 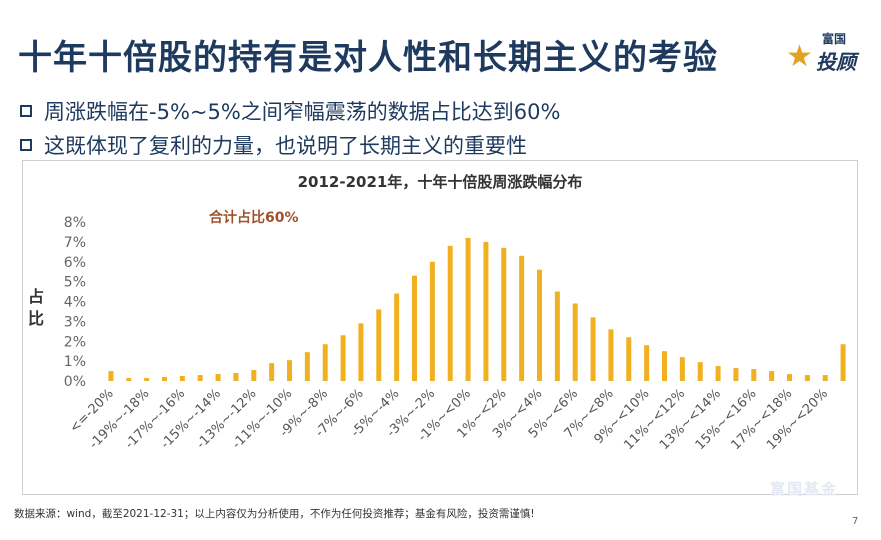 What do you see at coordinates (75, 342) in the screenshot?
I see `y-tick-label: 2%` at bounding box center [75, 342].